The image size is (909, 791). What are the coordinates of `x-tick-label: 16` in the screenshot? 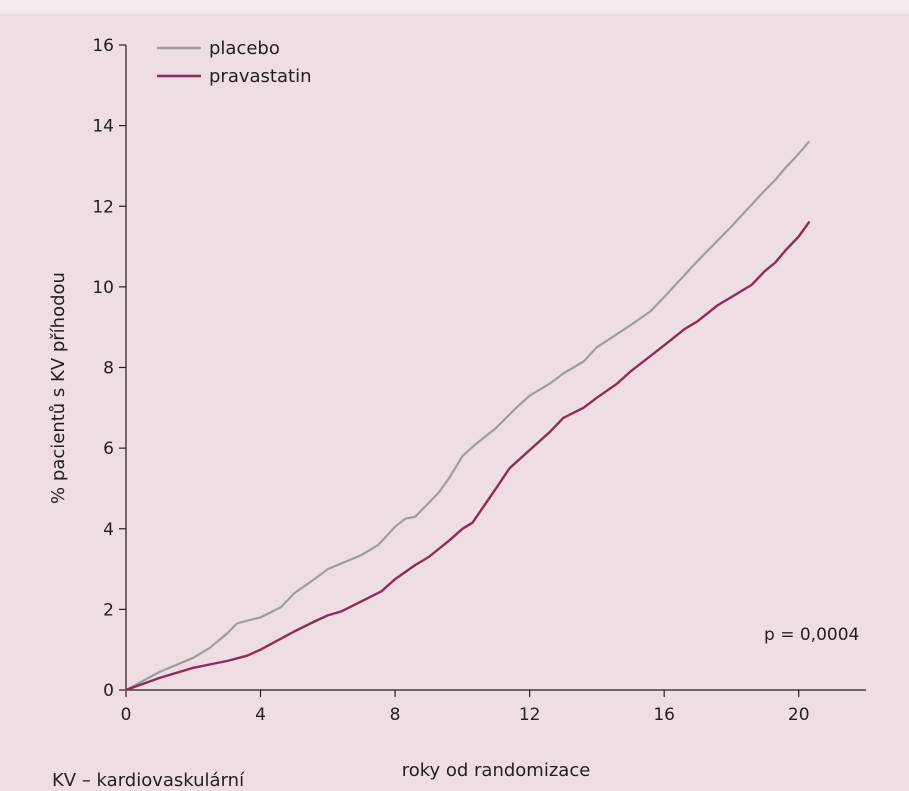 It's located at (664, 715).